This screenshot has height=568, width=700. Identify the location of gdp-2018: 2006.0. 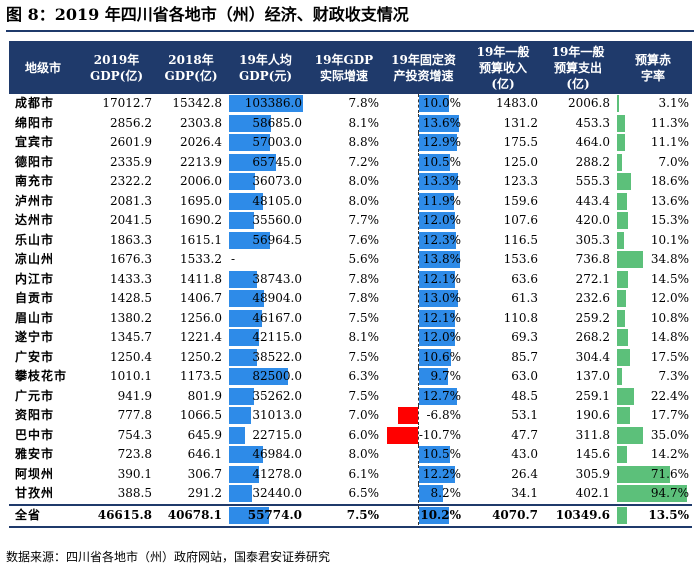
(201, 181).